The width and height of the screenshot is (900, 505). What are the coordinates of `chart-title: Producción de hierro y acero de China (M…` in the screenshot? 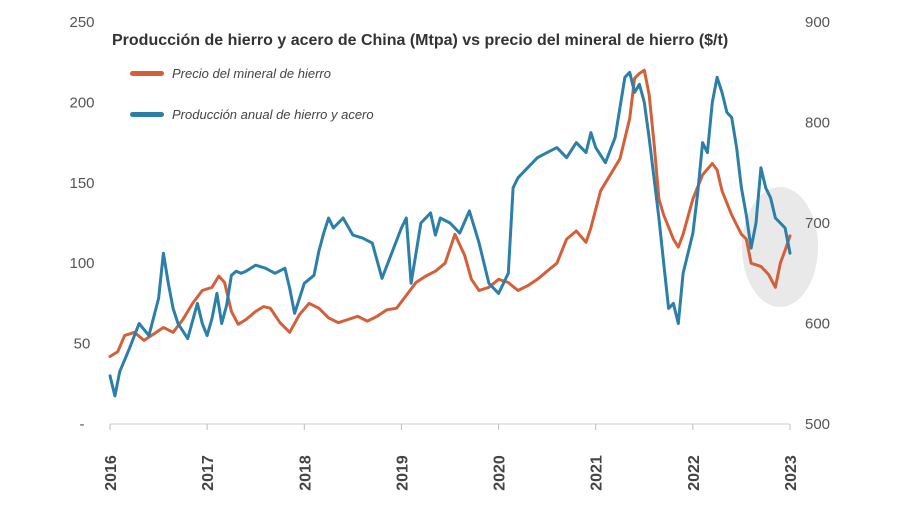 It's located at (420, 40).